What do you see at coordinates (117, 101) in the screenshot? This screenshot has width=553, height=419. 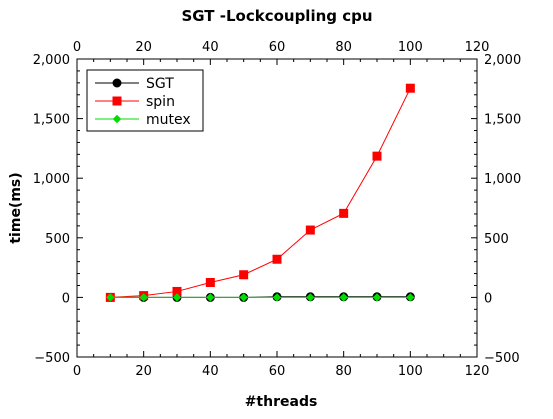 I see `legend-marker-spin` at bounding box center [117, 101].